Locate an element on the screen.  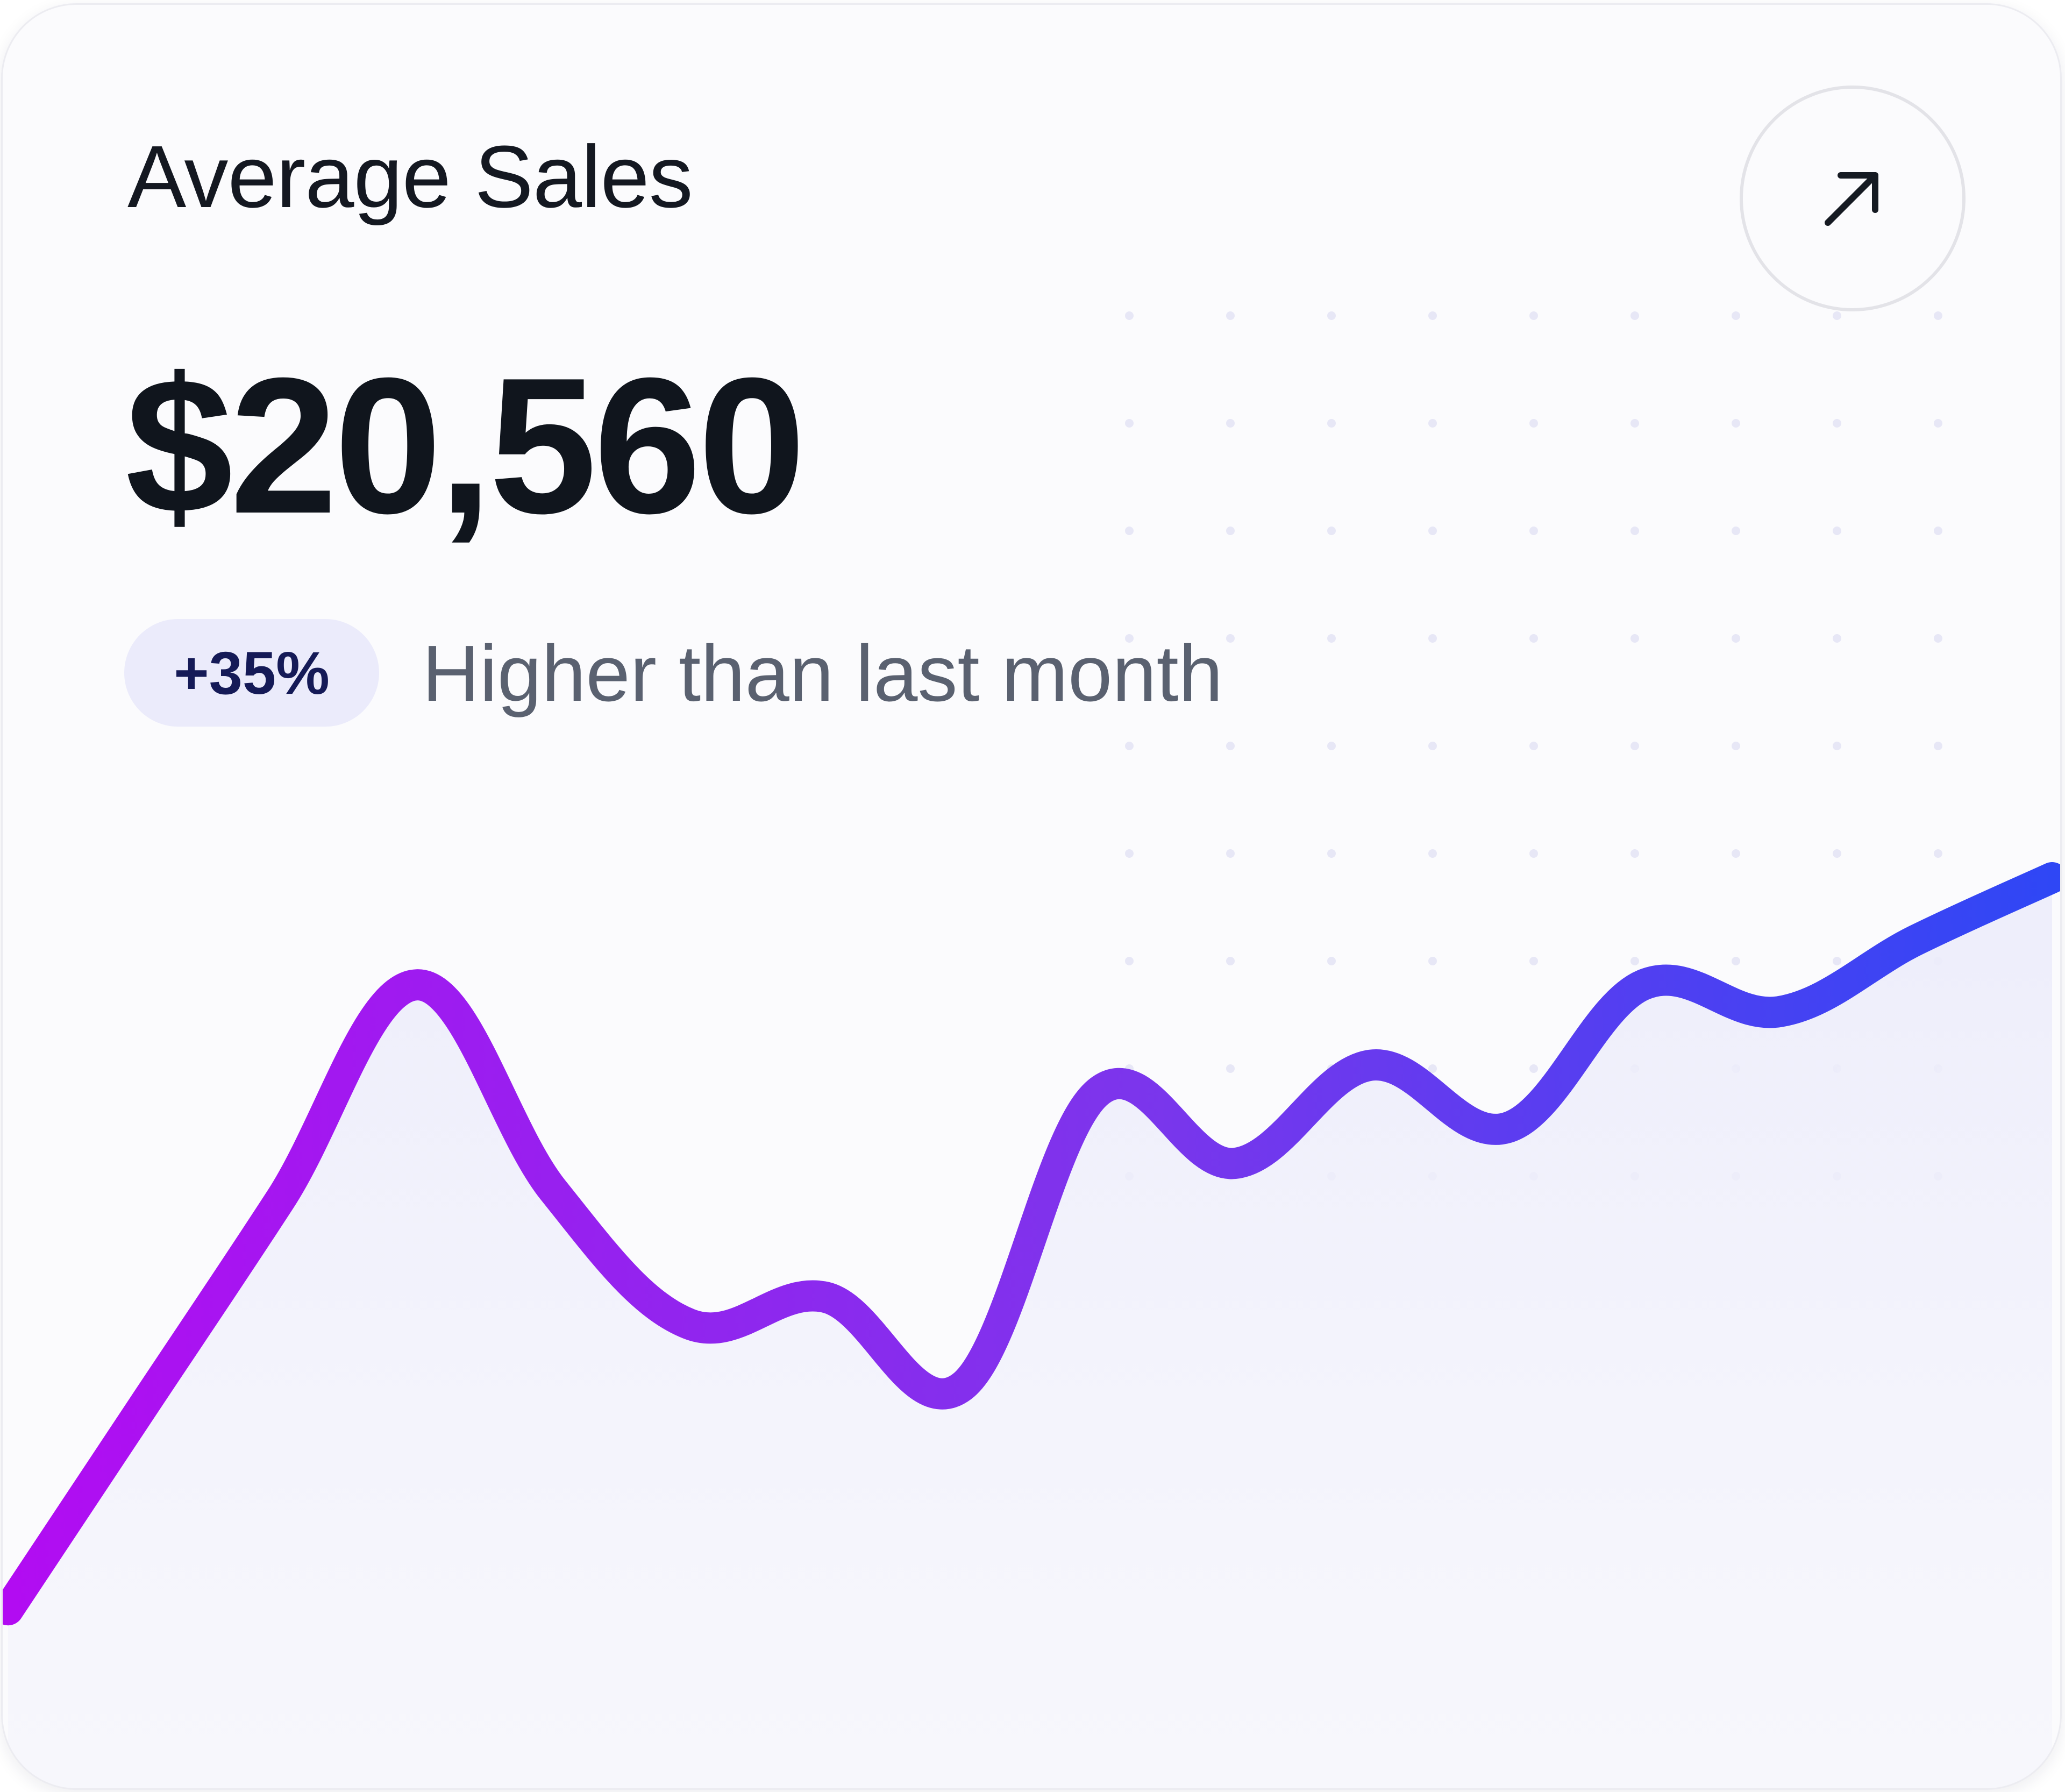
percentage-change-badge: +35% is located at coordinates (251, 673).